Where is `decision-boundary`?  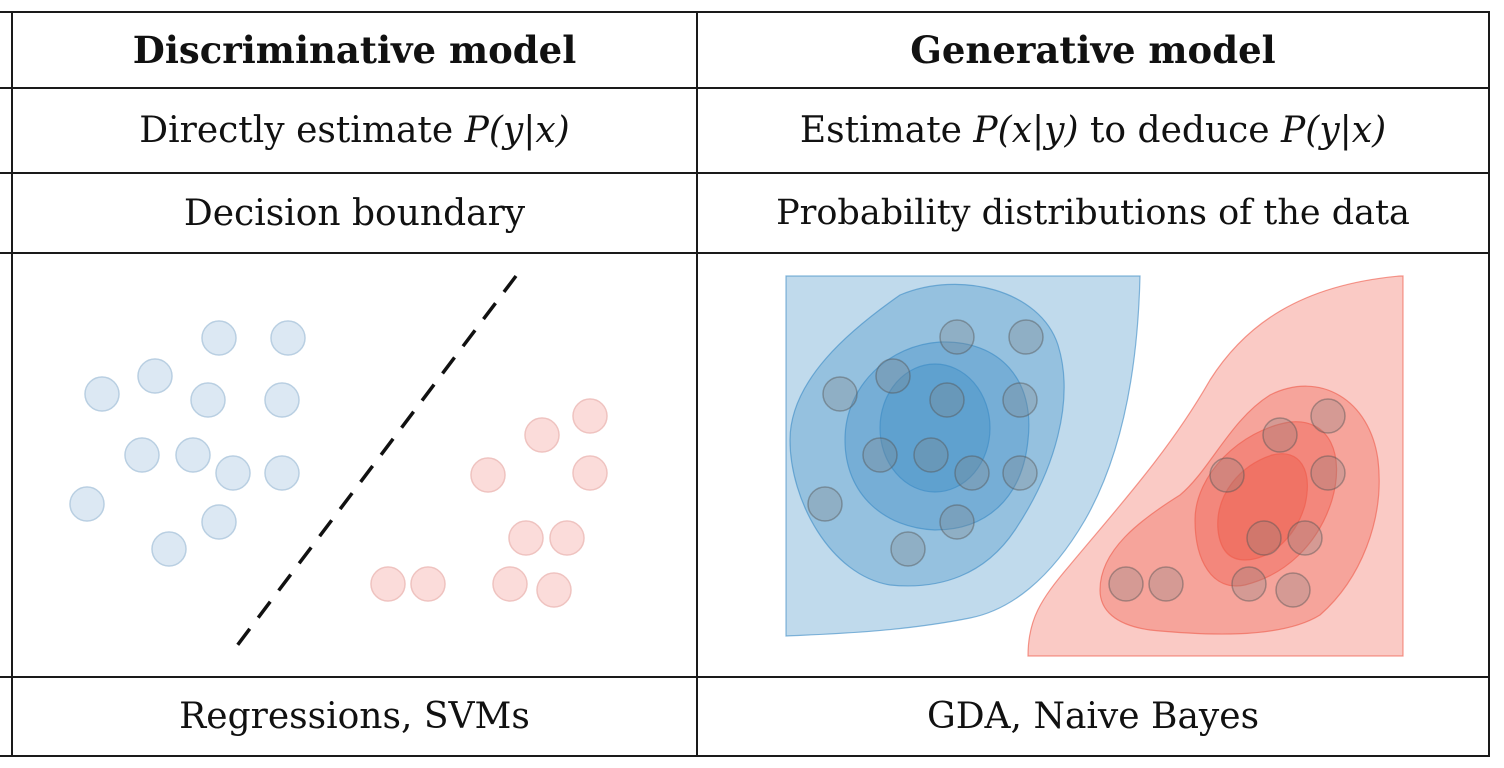
decision-boundary is located at coordinates (373, 465).